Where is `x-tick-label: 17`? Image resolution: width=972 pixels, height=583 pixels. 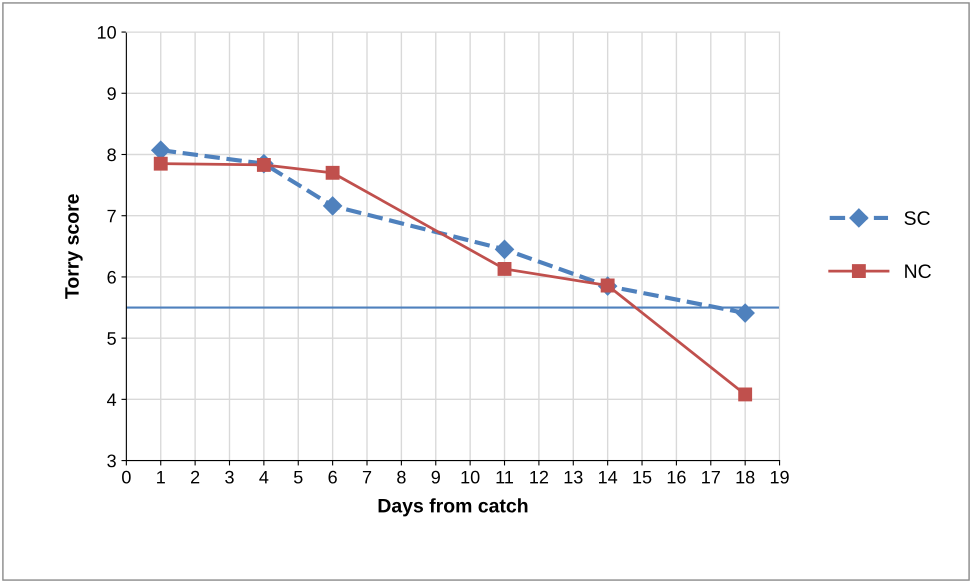
x-tick-label: 17 is located at coordinates (711, 477).